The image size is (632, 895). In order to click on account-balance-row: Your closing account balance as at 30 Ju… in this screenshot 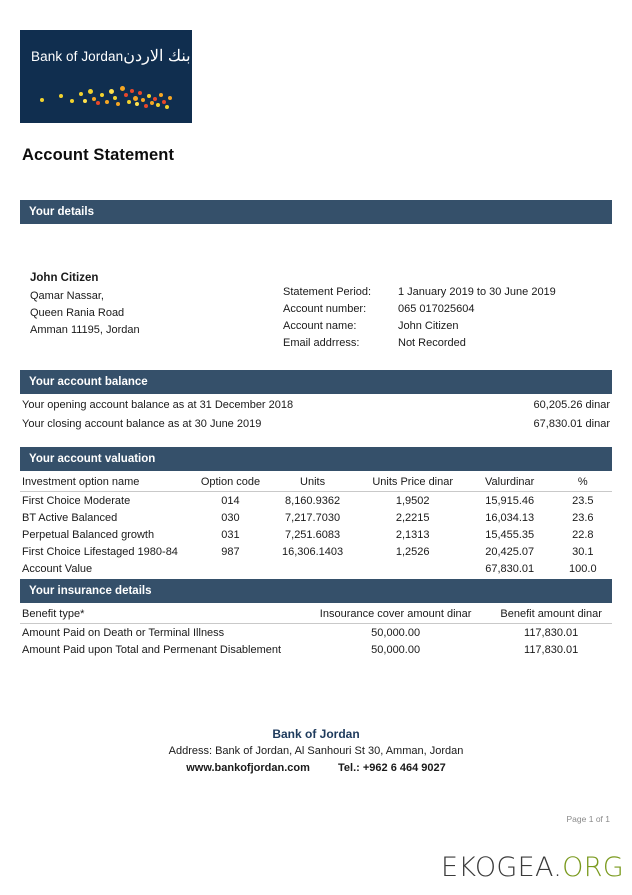, I will do `click(316, 422)`.